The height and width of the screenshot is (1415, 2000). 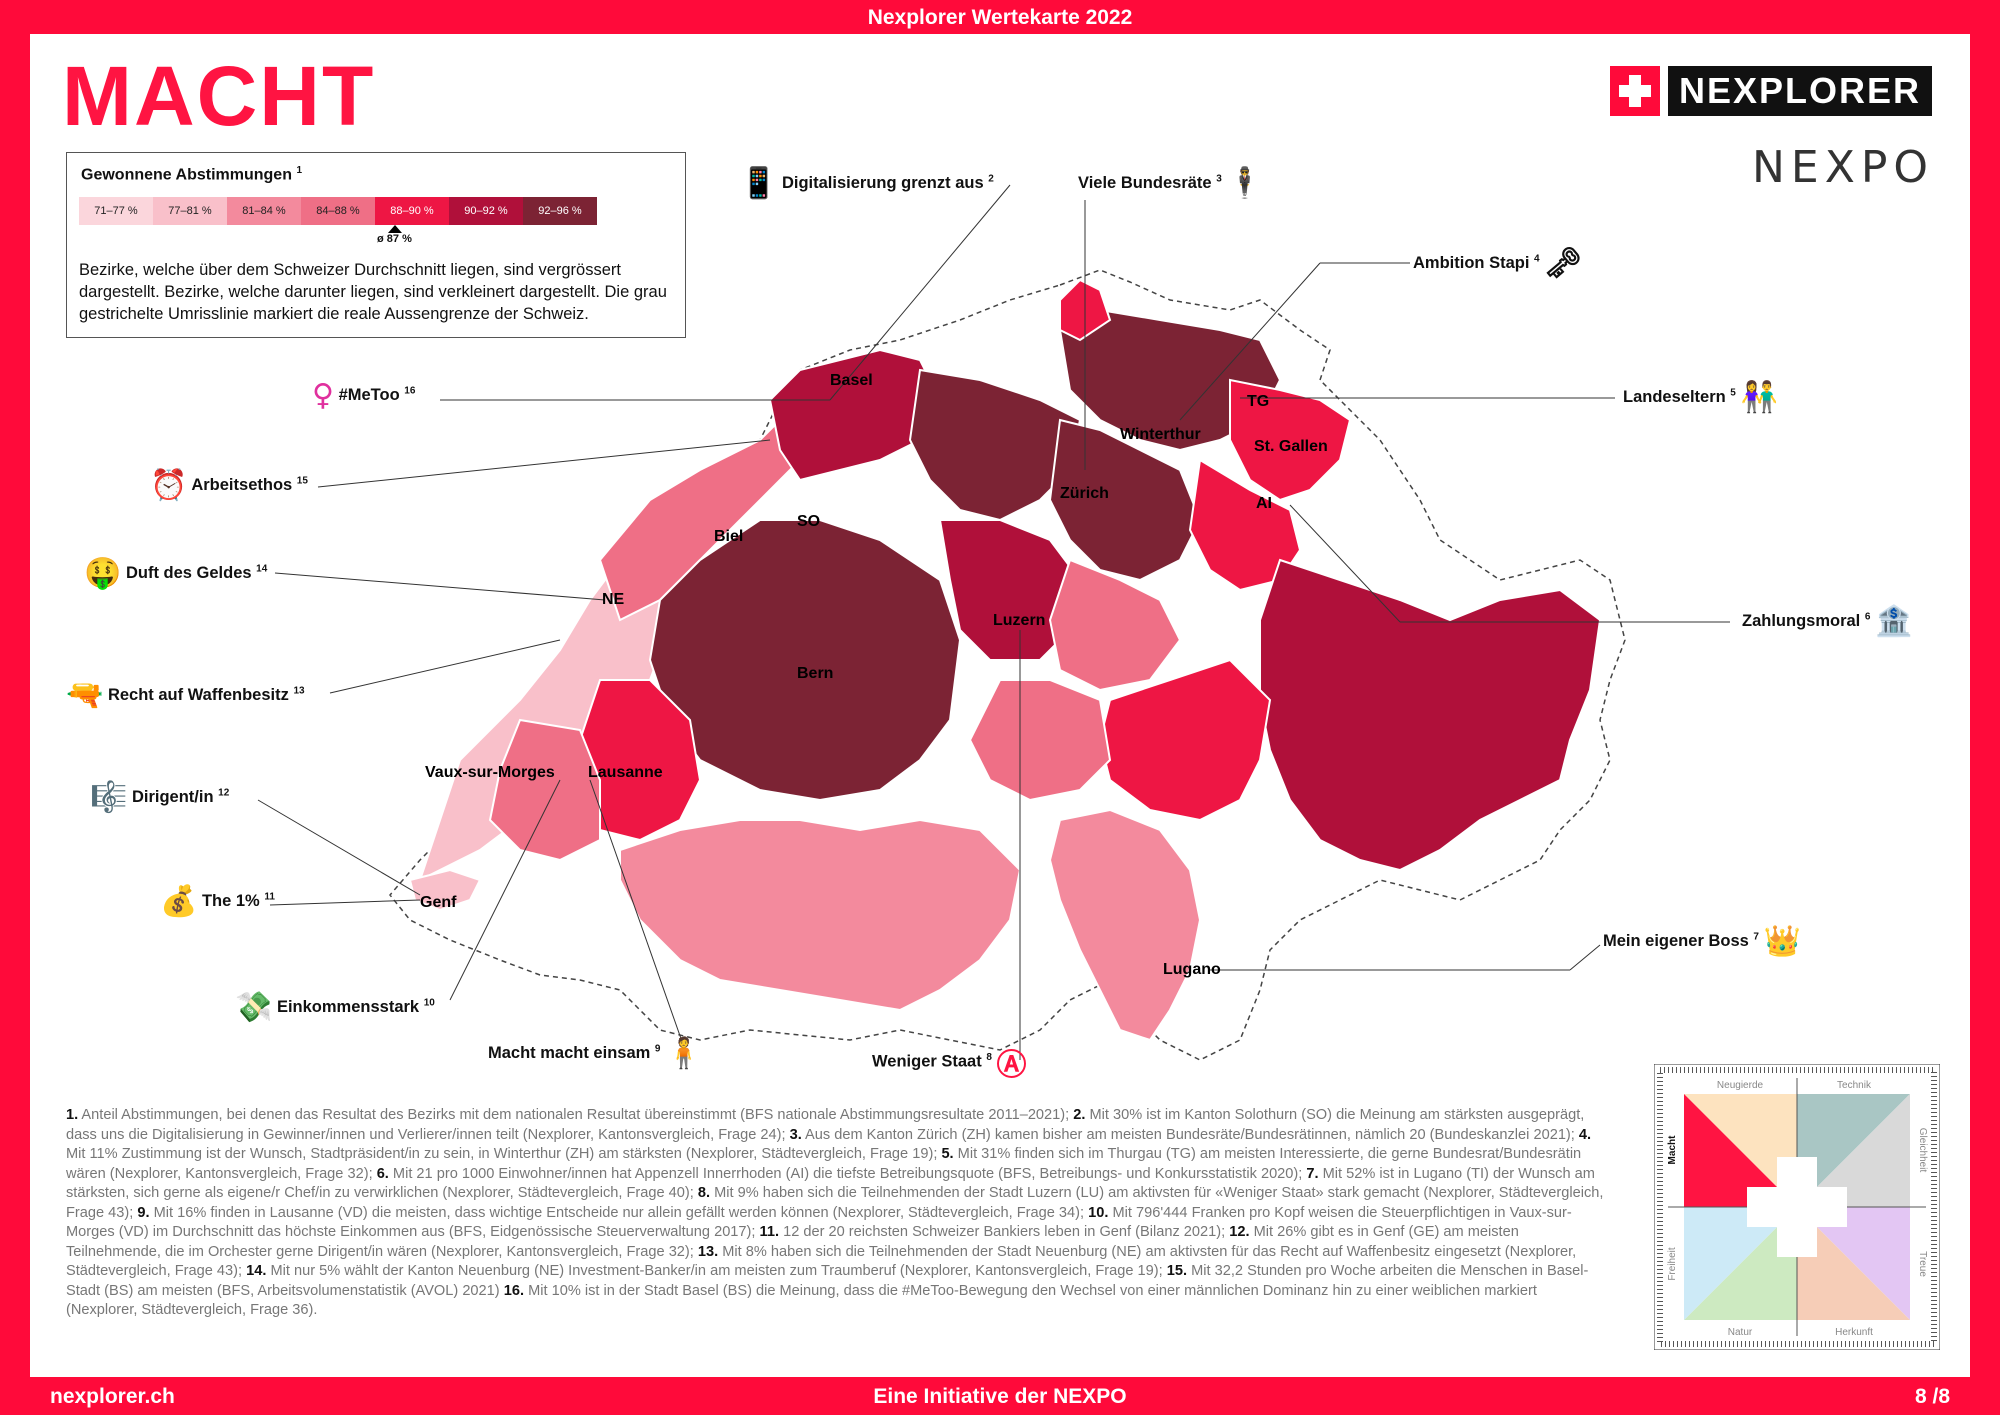 I want to click on segment-herkunft, so click(x=1853, y=1263).